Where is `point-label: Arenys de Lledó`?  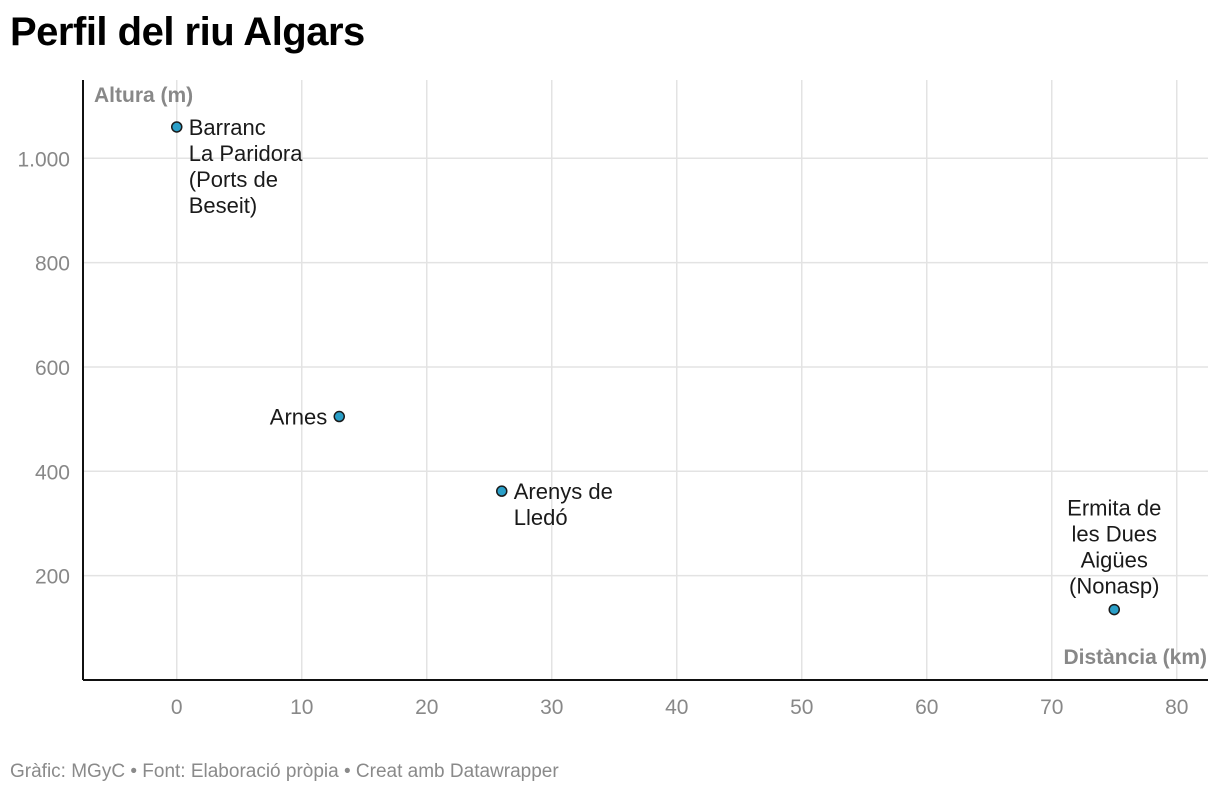
point-label: Arenys de Lledó is located at coordinates (563, 504).